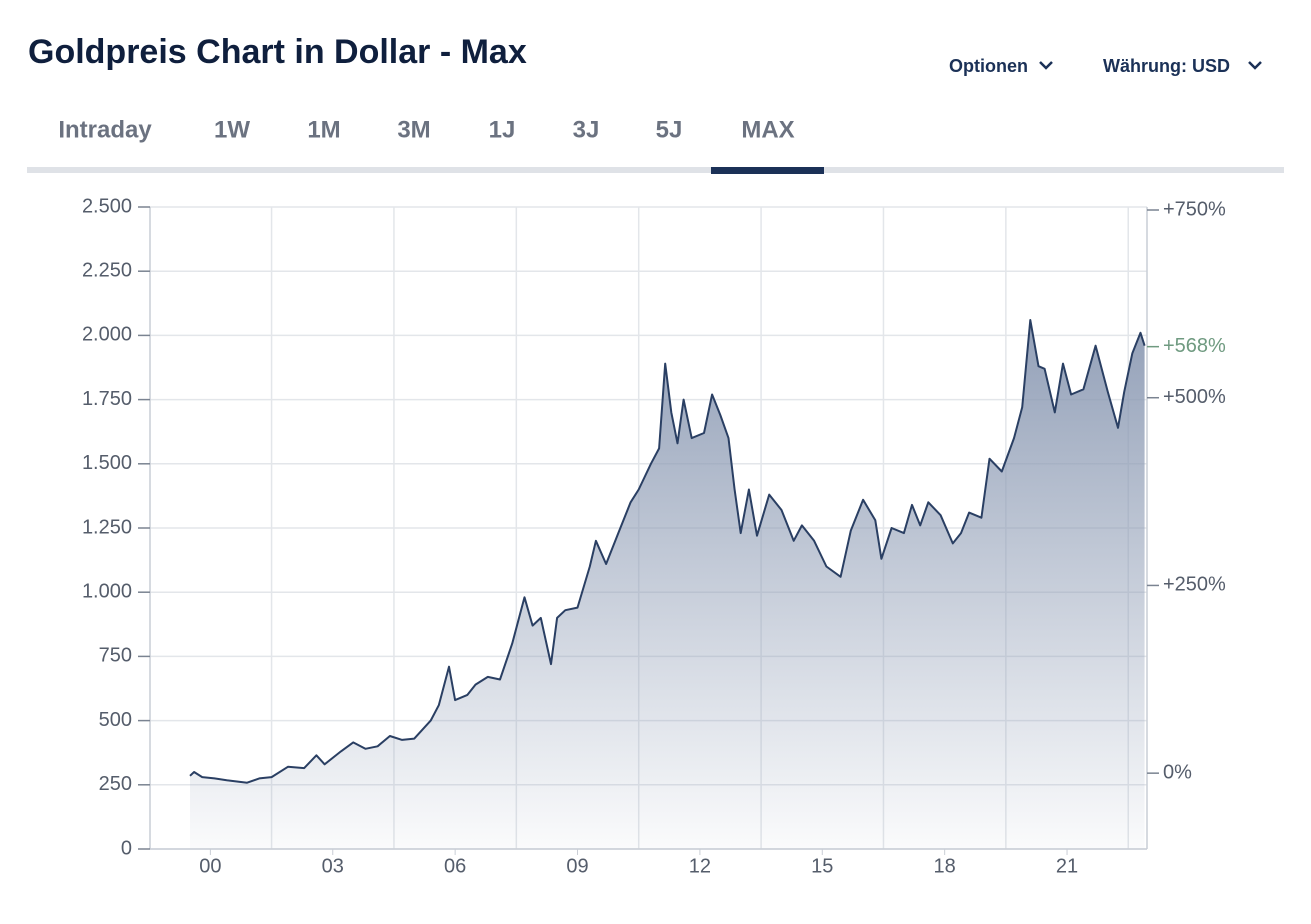 This screenshot has height=924, width=1311. What do you see at coordinates (669, 129) in the screenshot?
I see `tab: 5J` at bounding box center [669, 129].